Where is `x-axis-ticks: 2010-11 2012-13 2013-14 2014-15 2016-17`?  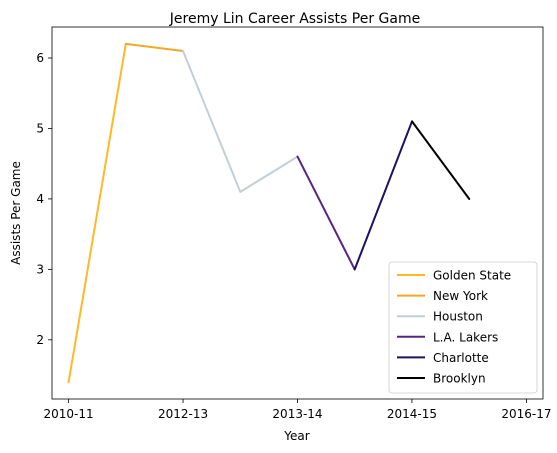
x-axis-ticks: 2010-11 2012-13 2013-14 2014-15 2016-17 is located at coordinates (297, 410).